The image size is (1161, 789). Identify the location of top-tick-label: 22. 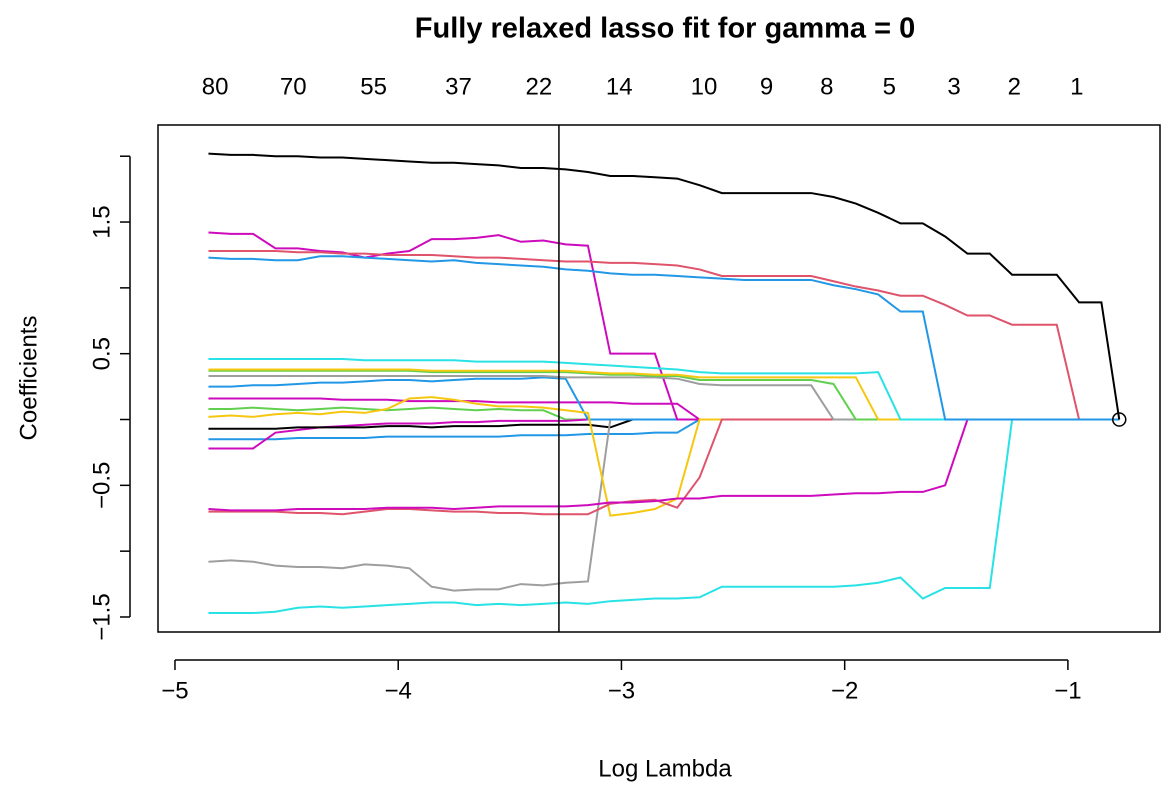
(538, 86).